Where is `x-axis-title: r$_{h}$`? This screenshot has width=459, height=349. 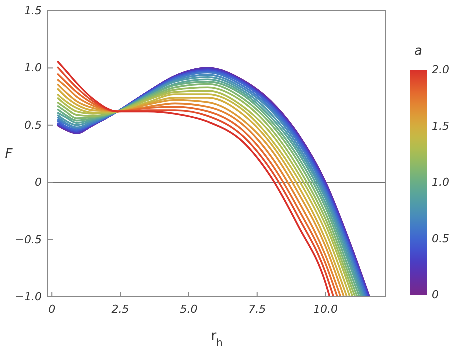 x-axis-title: r$_{h}$ is located at coordinates (217, 338).